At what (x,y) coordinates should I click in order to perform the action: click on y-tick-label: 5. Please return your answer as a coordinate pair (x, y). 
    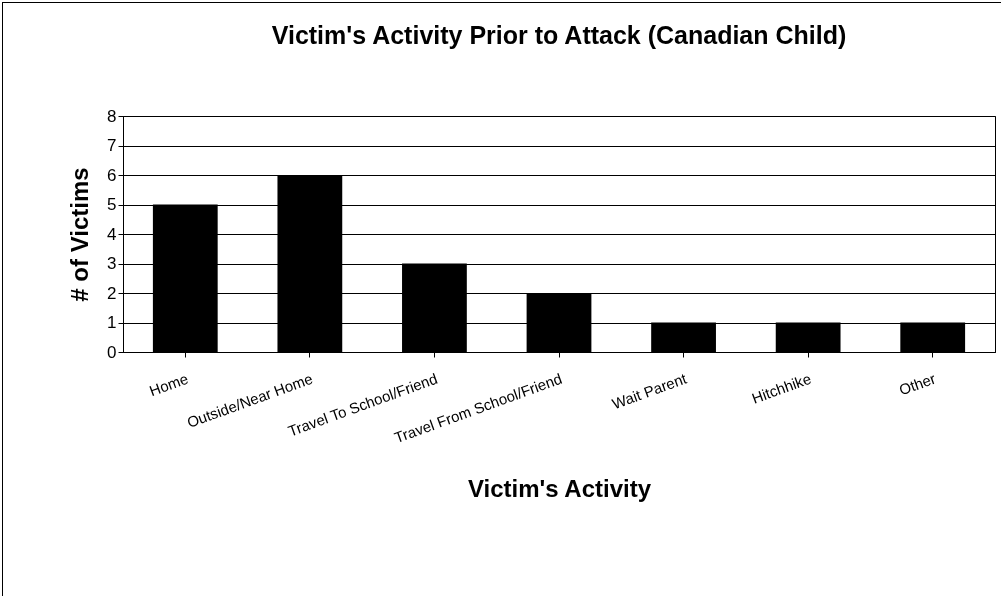
    Looking at the image, I should click on (112, 204).